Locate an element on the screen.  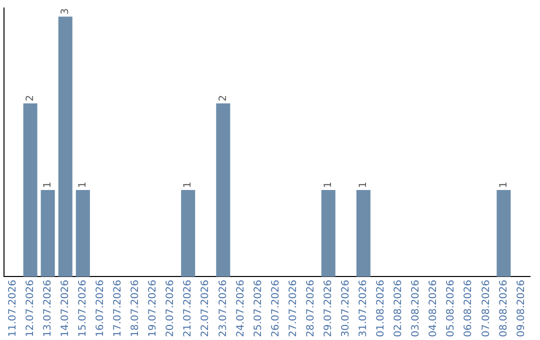
x-tick-label: 07.08.2026 is located at coordinates (486, 309).